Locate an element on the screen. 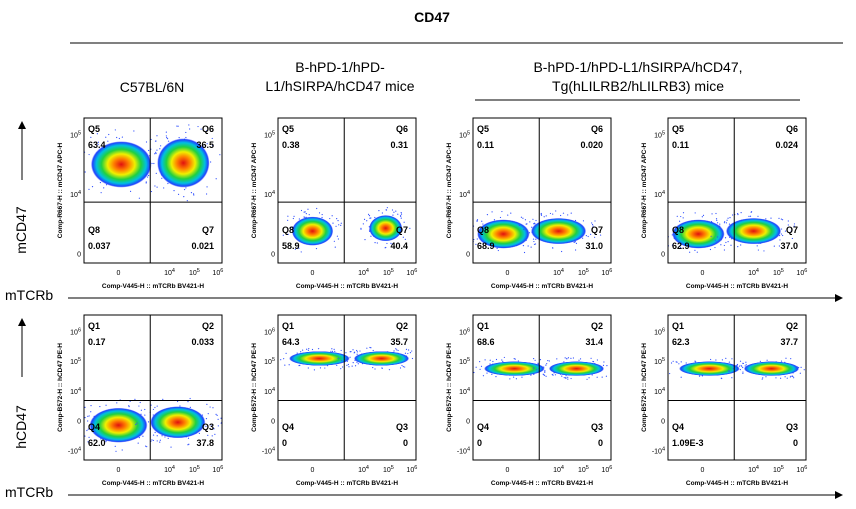 This screenshot has width=856, height=509. quadrant-name: Q6 is located at coordinates (792, 129).